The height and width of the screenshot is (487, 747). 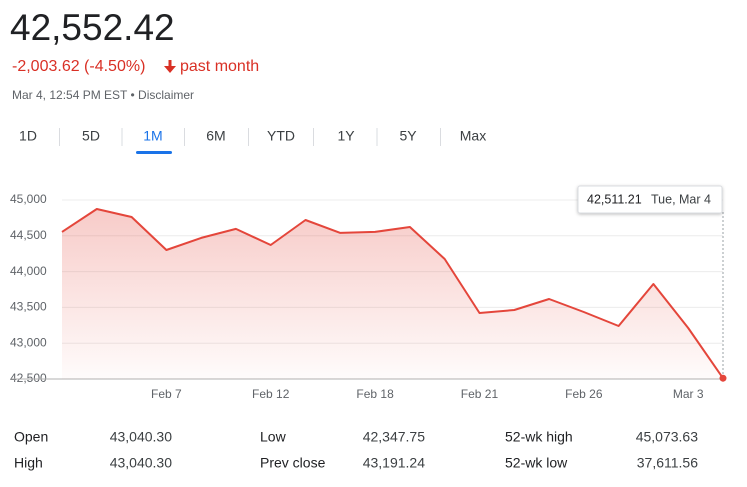 What do you see at coordinates (480, 394) in the screenshot?
I see `x-tick-label: Feb 21` at bounding box center [480, 394].